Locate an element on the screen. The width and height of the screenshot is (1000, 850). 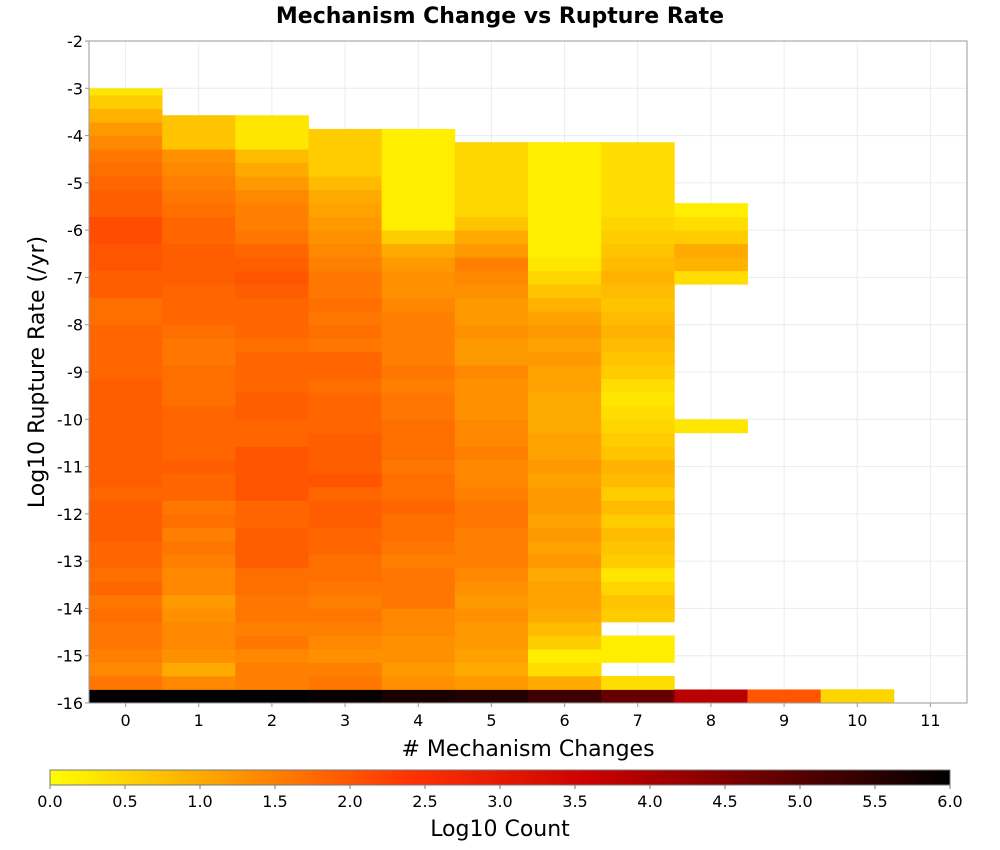
colorbar-tick-label: 6.0 is located at coordinates (949, 801).